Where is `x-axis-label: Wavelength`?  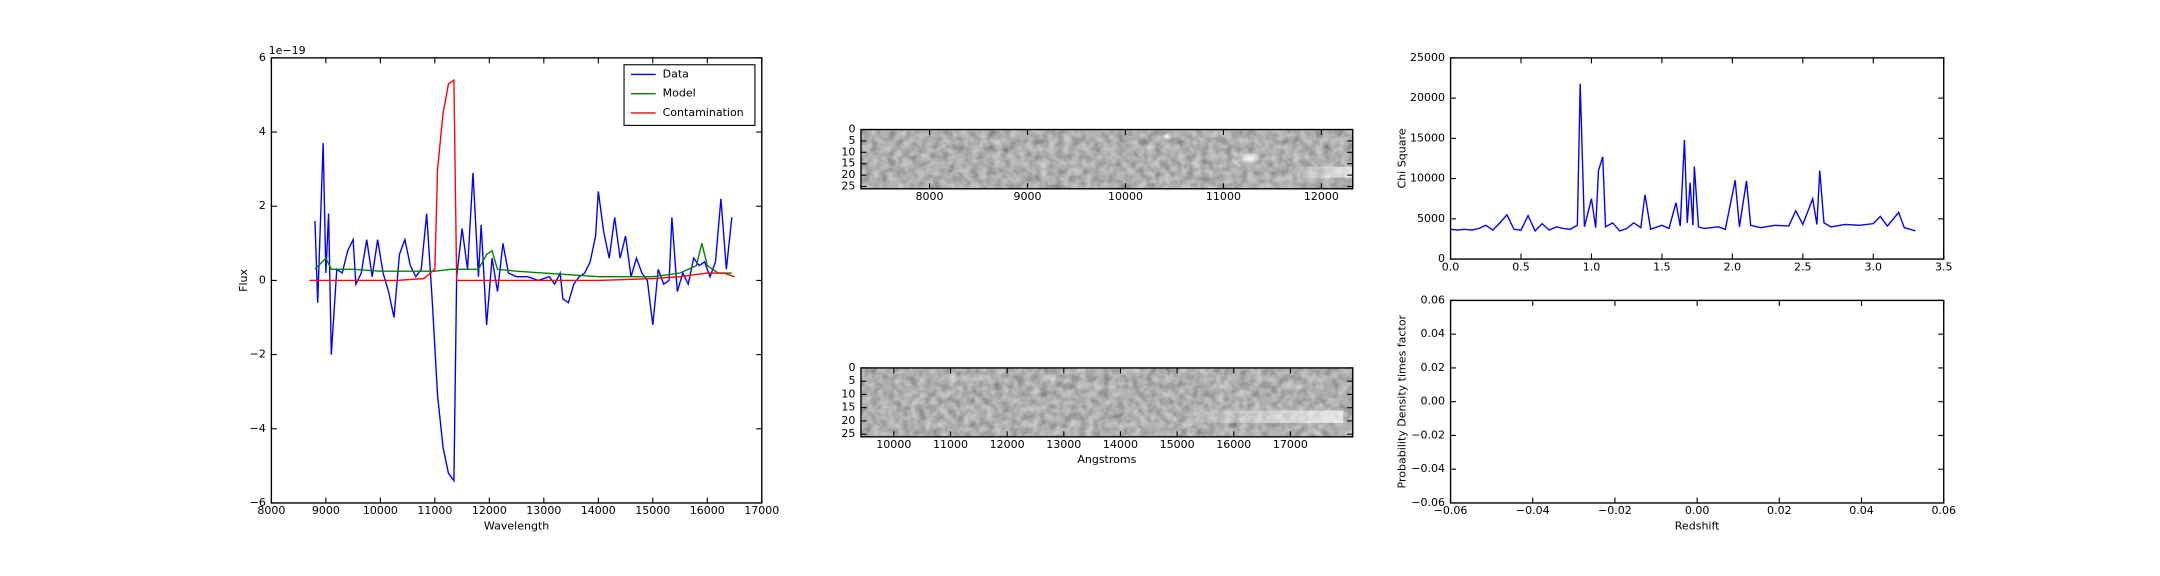 x-axis-label: Wavelength is located at coordinates (516, 525).